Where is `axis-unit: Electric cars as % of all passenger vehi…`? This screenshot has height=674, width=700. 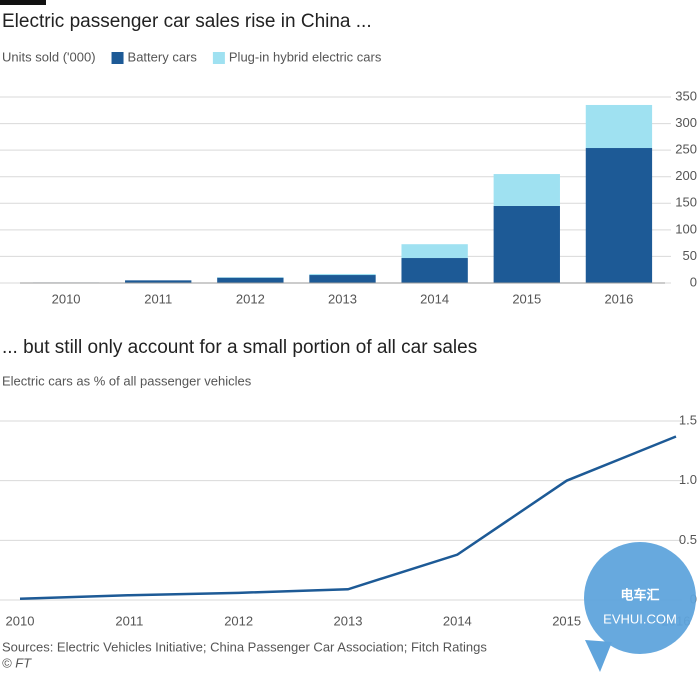 axis-unit: Electric cars as % of all passenger vehi… is located at coordinates (127, 380).